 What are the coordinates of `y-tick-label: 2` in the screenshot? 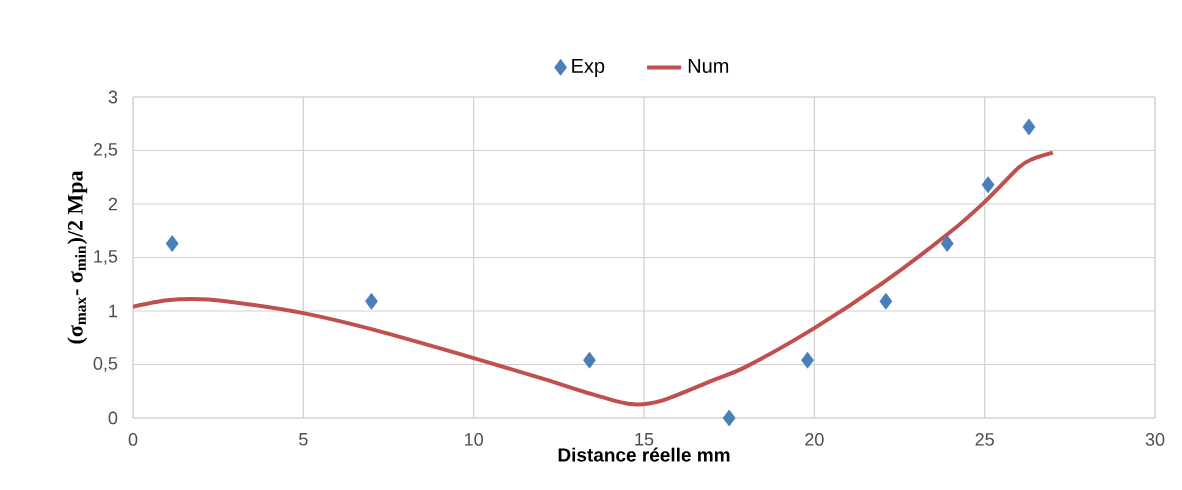 It's located at (113, 204).